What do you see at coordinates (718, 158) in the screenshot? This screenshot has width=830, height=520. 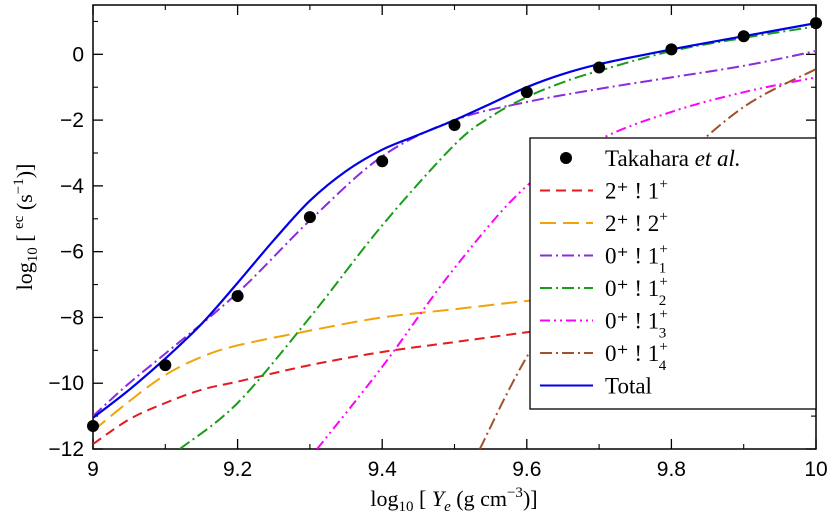 I see `legend-label-emph: et al.` at bounding box center [718, 158].